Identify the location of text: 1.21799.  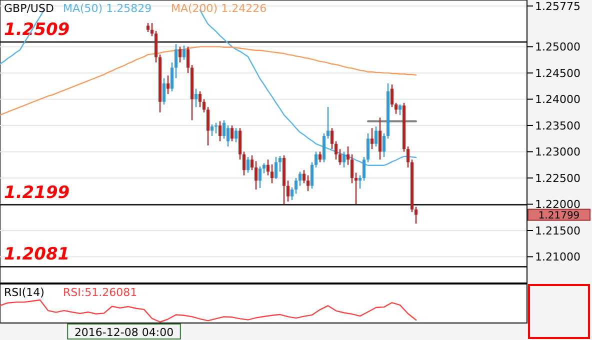
(559, 216).